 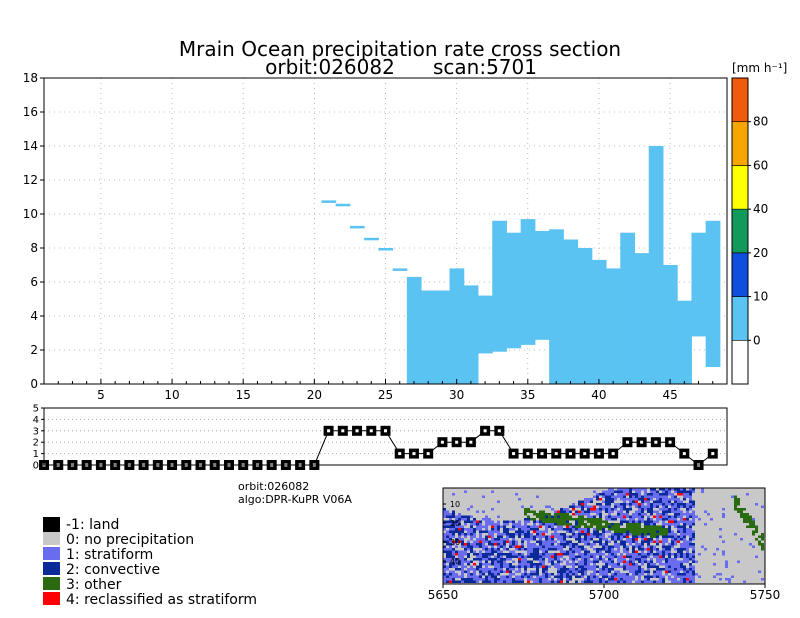 What do you see at coordinates (457, 442) in the screenshot?
I see `type-marker-center` at bounding box center [457, 442].